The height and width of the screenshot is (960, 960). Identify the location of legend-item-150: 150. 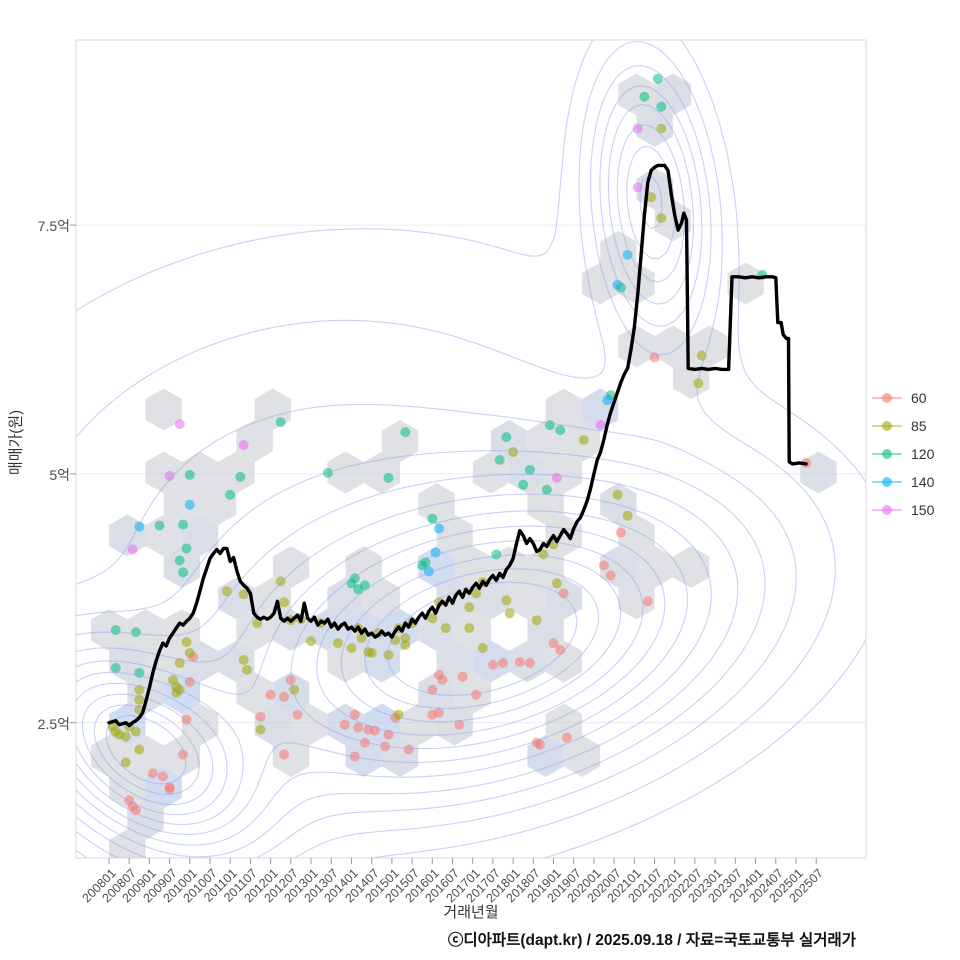
(903, 510).